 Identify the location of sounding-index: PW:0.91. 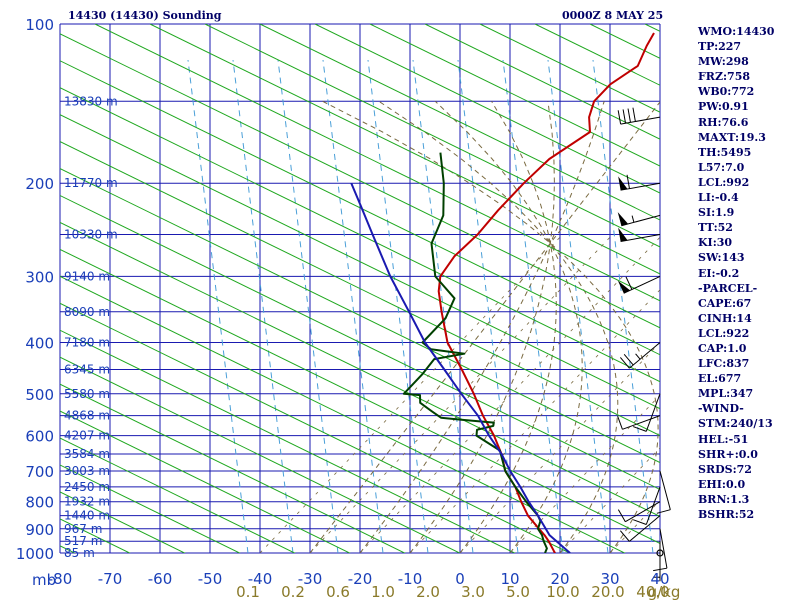
(723, 107).